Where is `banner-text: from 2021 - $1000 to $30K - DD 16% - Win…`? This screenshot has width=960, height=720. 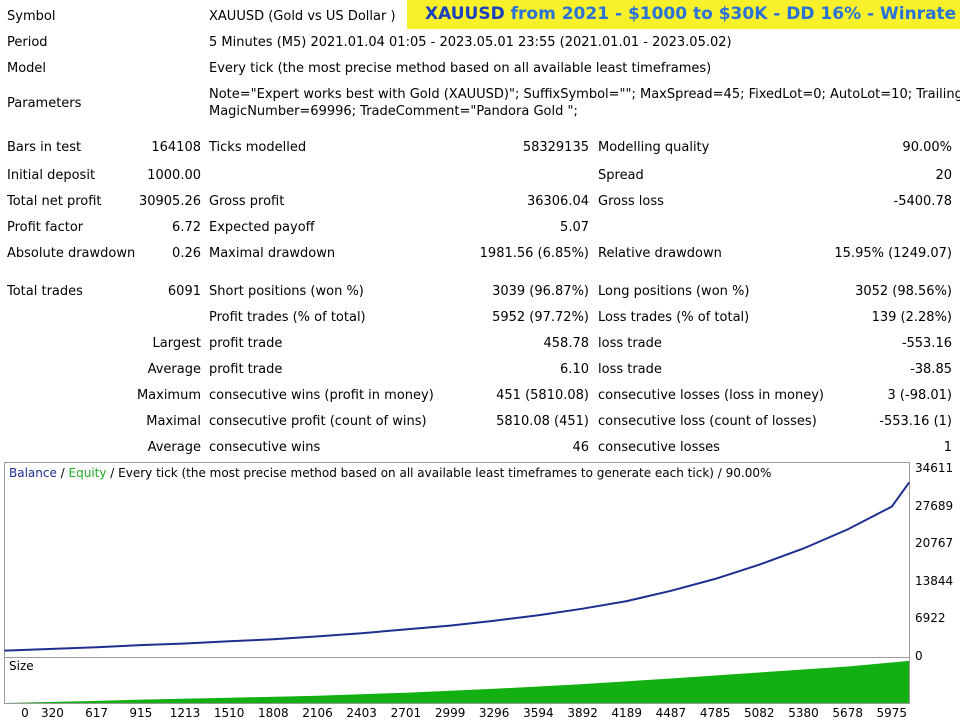 banner-text: from 2021 - $1000 to $30K - DD 16% - Win… is located at coordinates (735, 14).